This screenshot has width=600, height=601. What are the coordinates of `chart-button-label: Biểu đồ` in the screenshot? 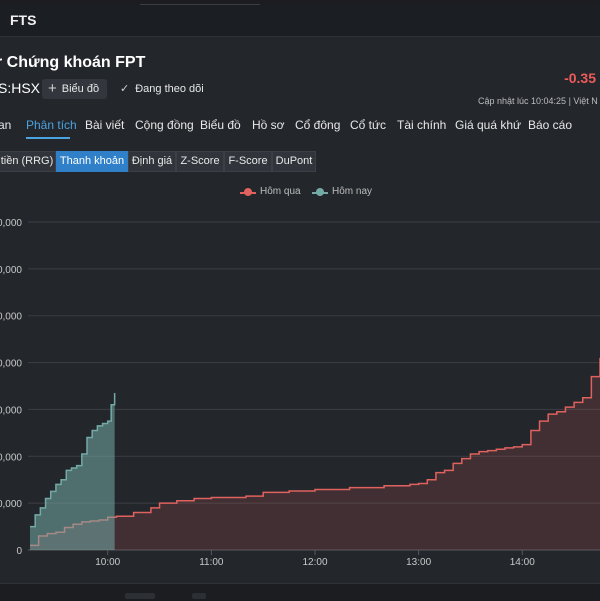 It's located at (80, 89).